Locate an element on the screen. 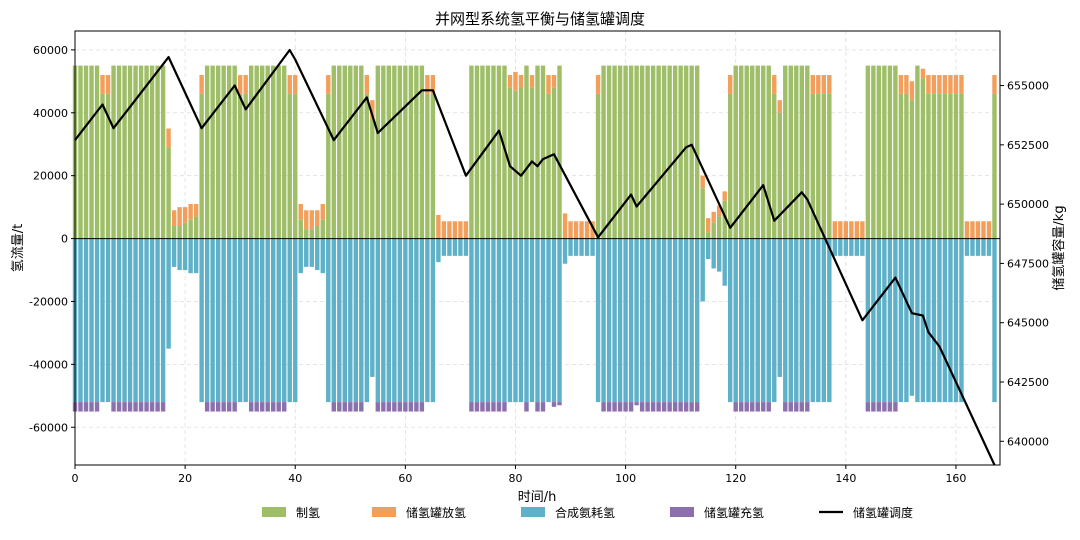 The width and height of the screenshot is (1080, 540). x-tick-label: 60 is located at coordinates (405, 478).